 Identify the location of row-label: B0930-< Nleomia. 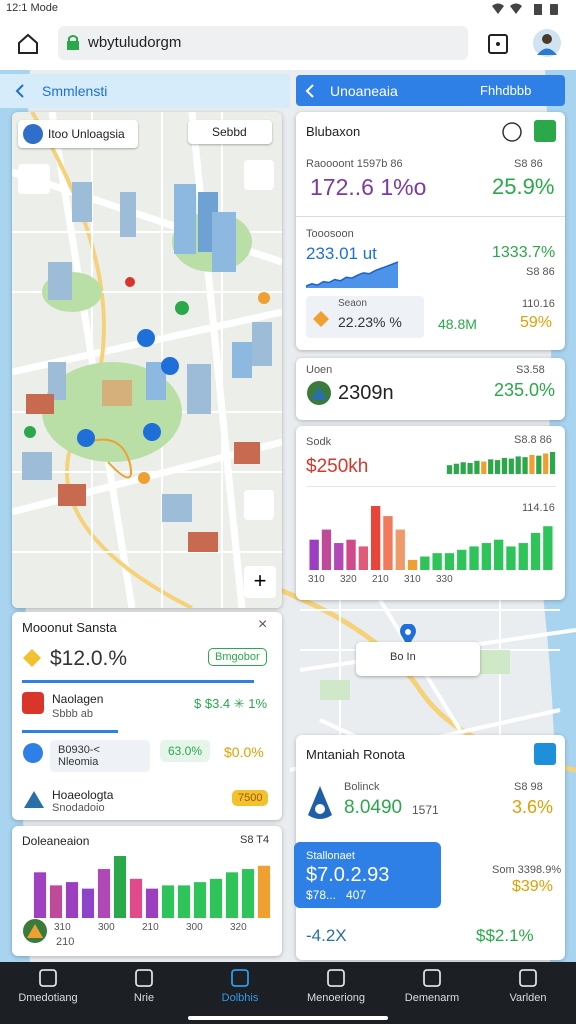
(100, 756).